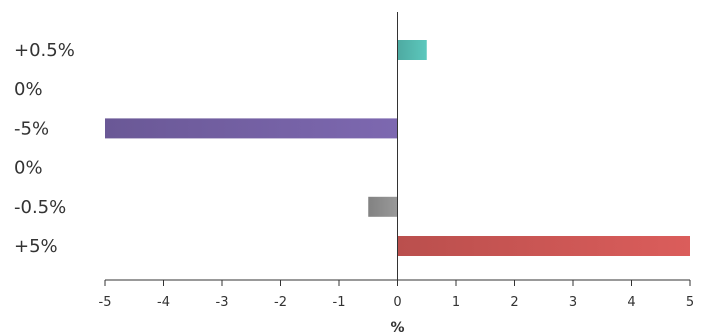 The height and width of the screenshot is (336, 708). I want to click on x-tick-label: -1, so click(339, 302).